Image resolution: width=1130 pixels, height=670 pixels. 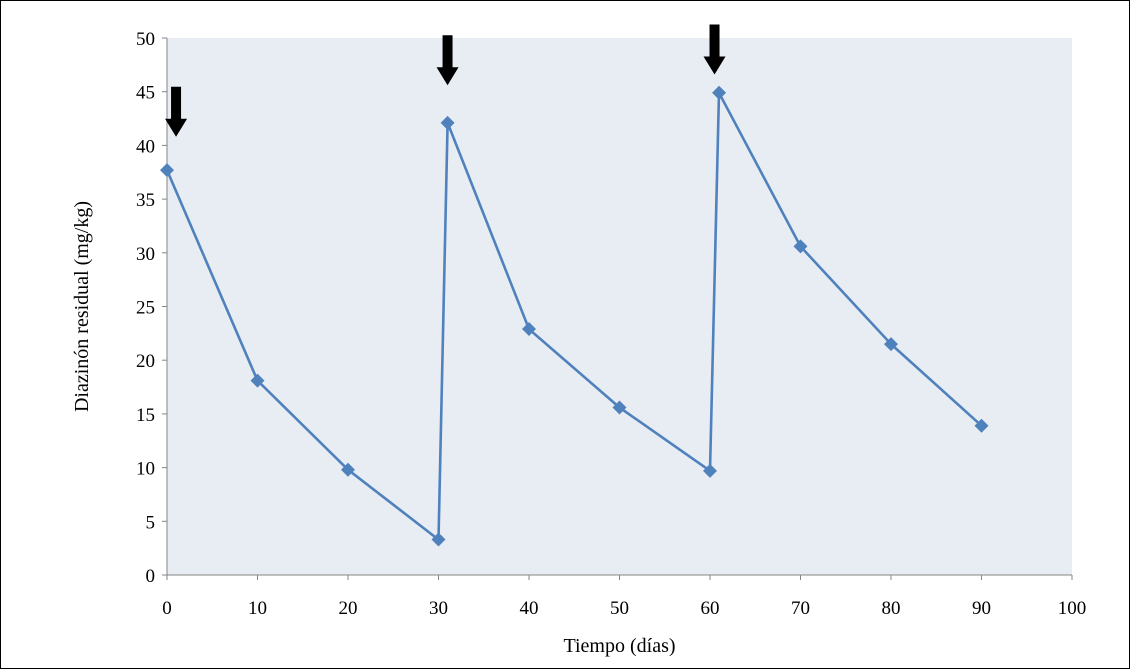 I want to click on y-tick-label: 5, so click(x=151, y=522).